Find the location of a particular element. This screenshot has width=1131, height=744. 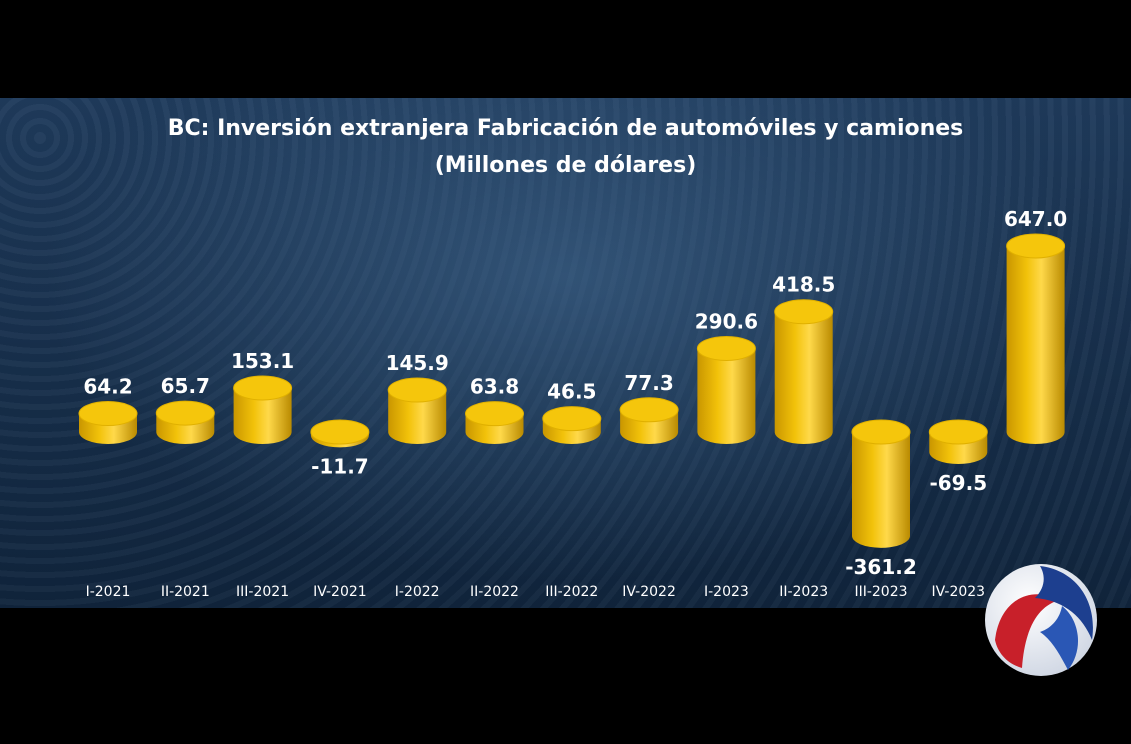

category-label: IV-2023 is located at coordinates (959, 592).